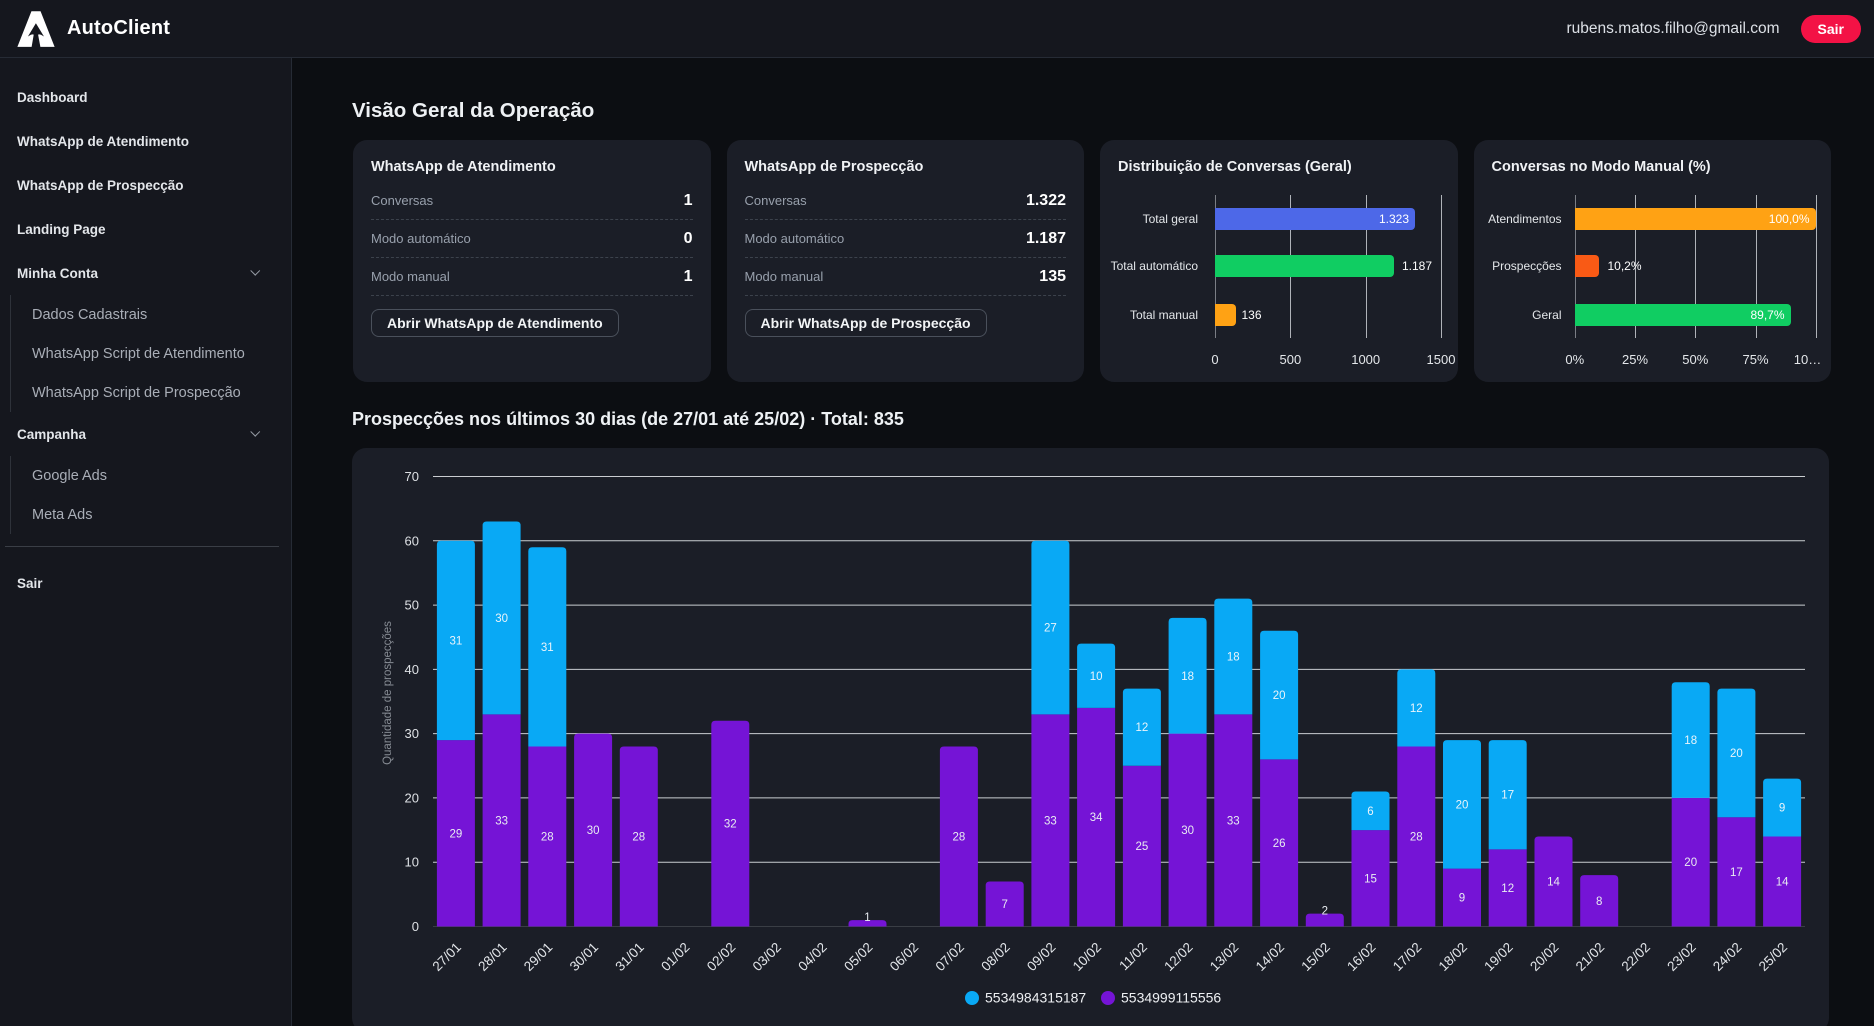 This screenshot has width=1874, height=1026. I want to click on svg-text: 09/02, so click(1041, 957).